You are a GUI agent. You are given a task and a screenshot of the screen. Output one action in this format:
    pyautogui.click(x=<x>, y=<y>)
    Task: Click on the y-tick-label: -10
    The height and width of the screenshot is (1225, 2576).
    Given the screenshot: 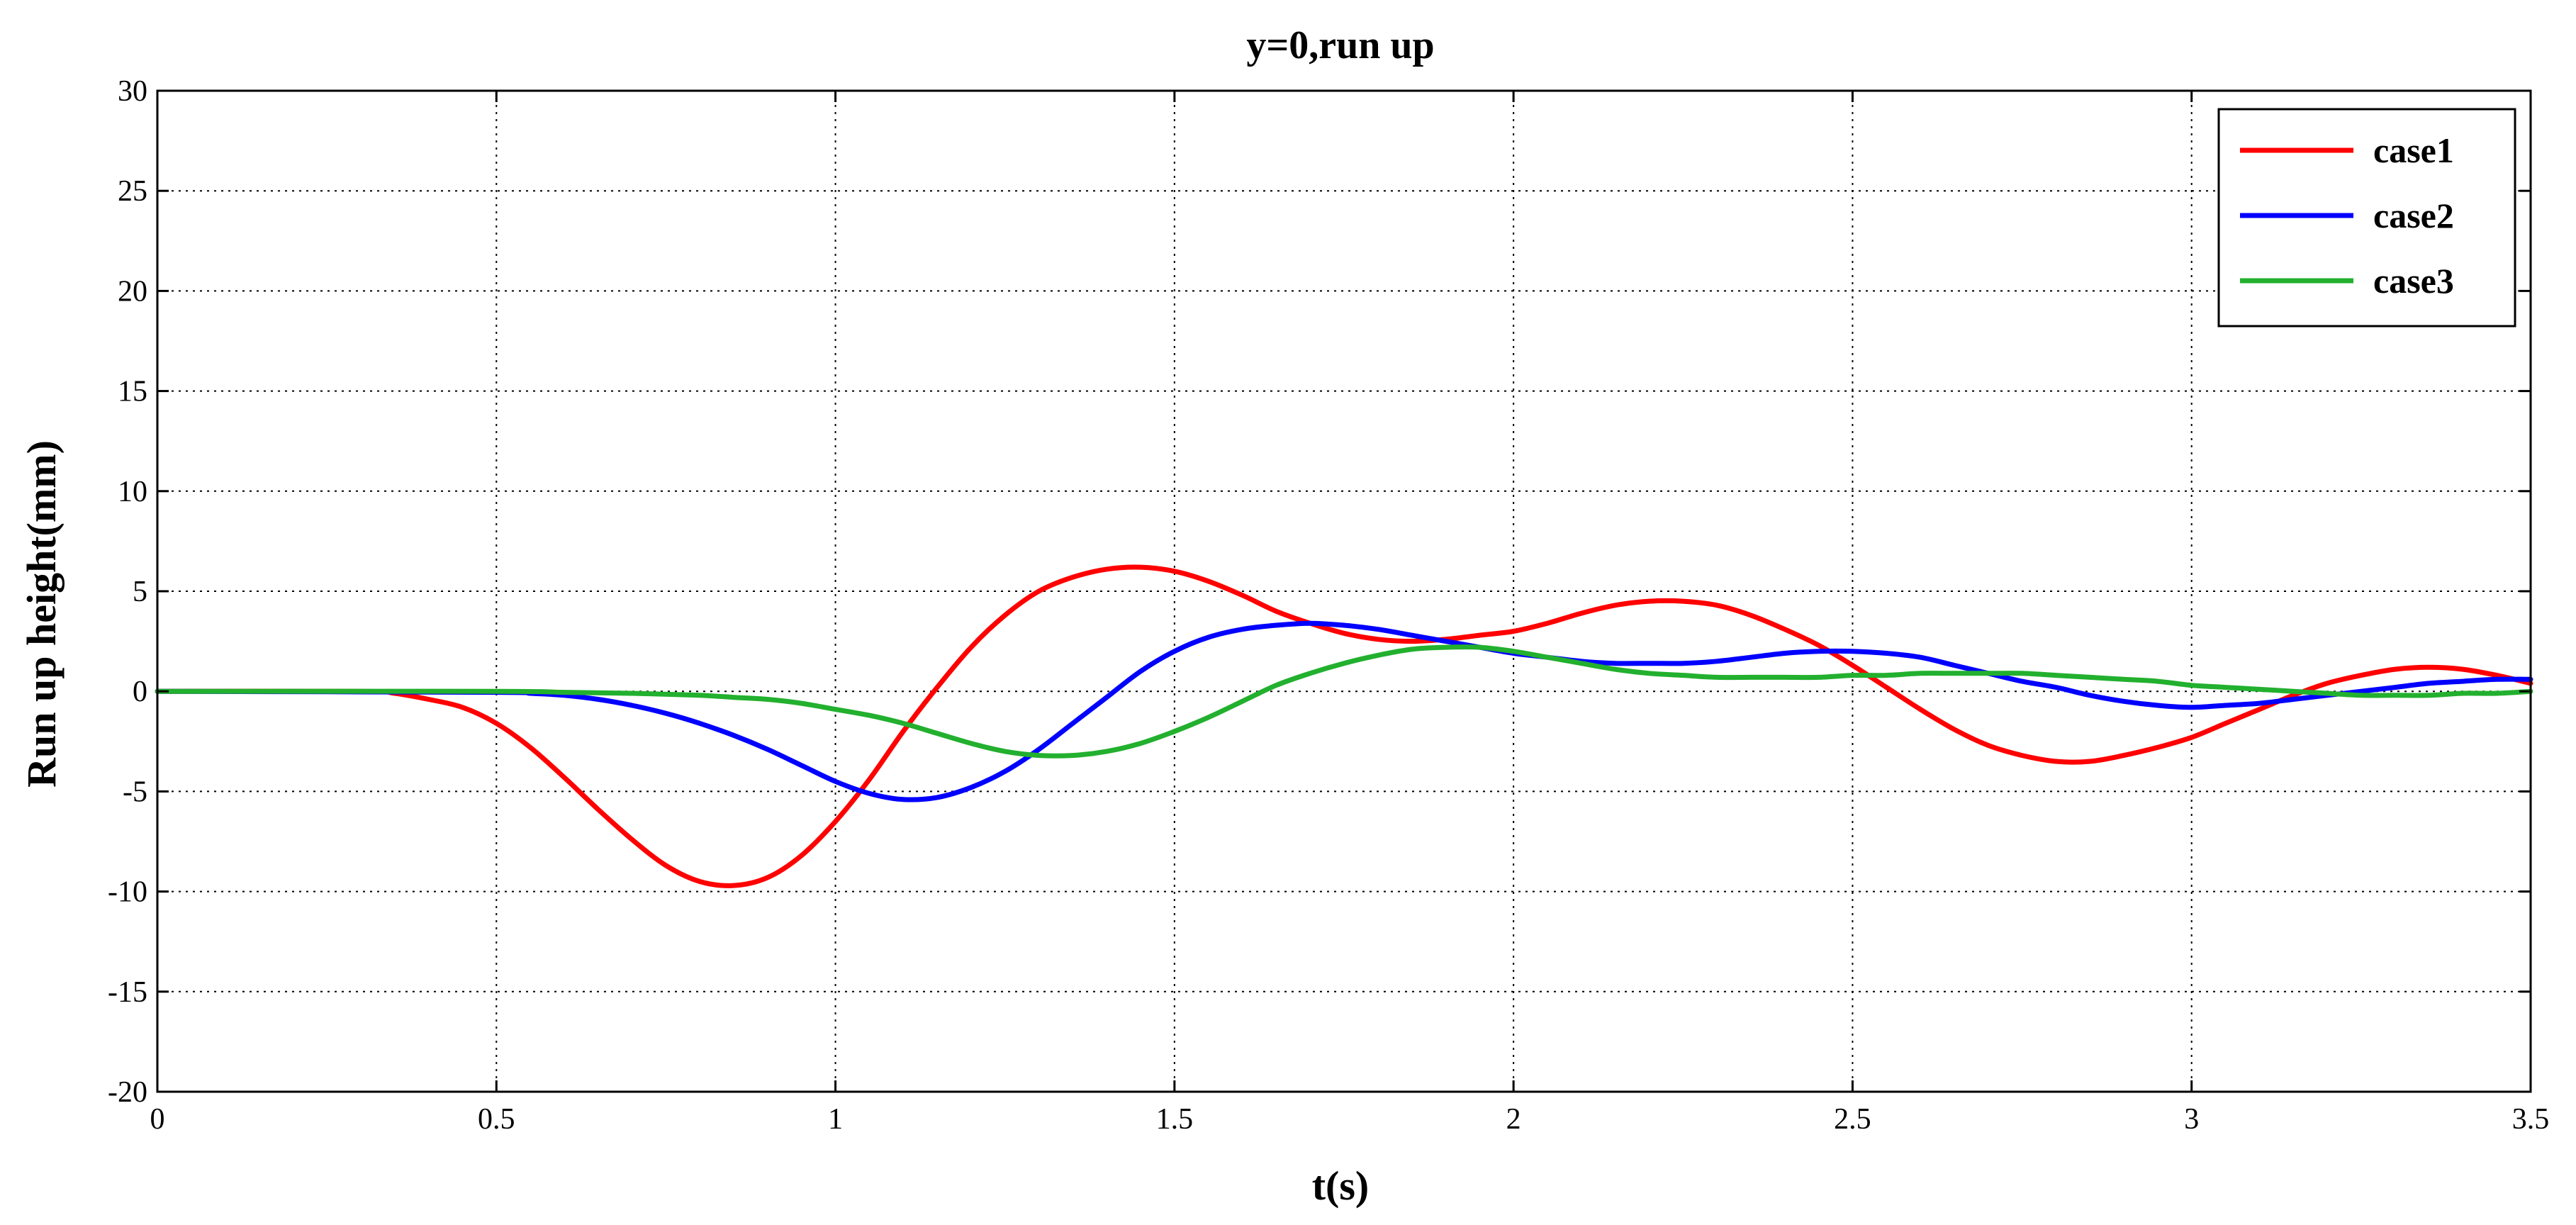 What is the action you would take?
    pyautogui.click(x=128, y=892)
    